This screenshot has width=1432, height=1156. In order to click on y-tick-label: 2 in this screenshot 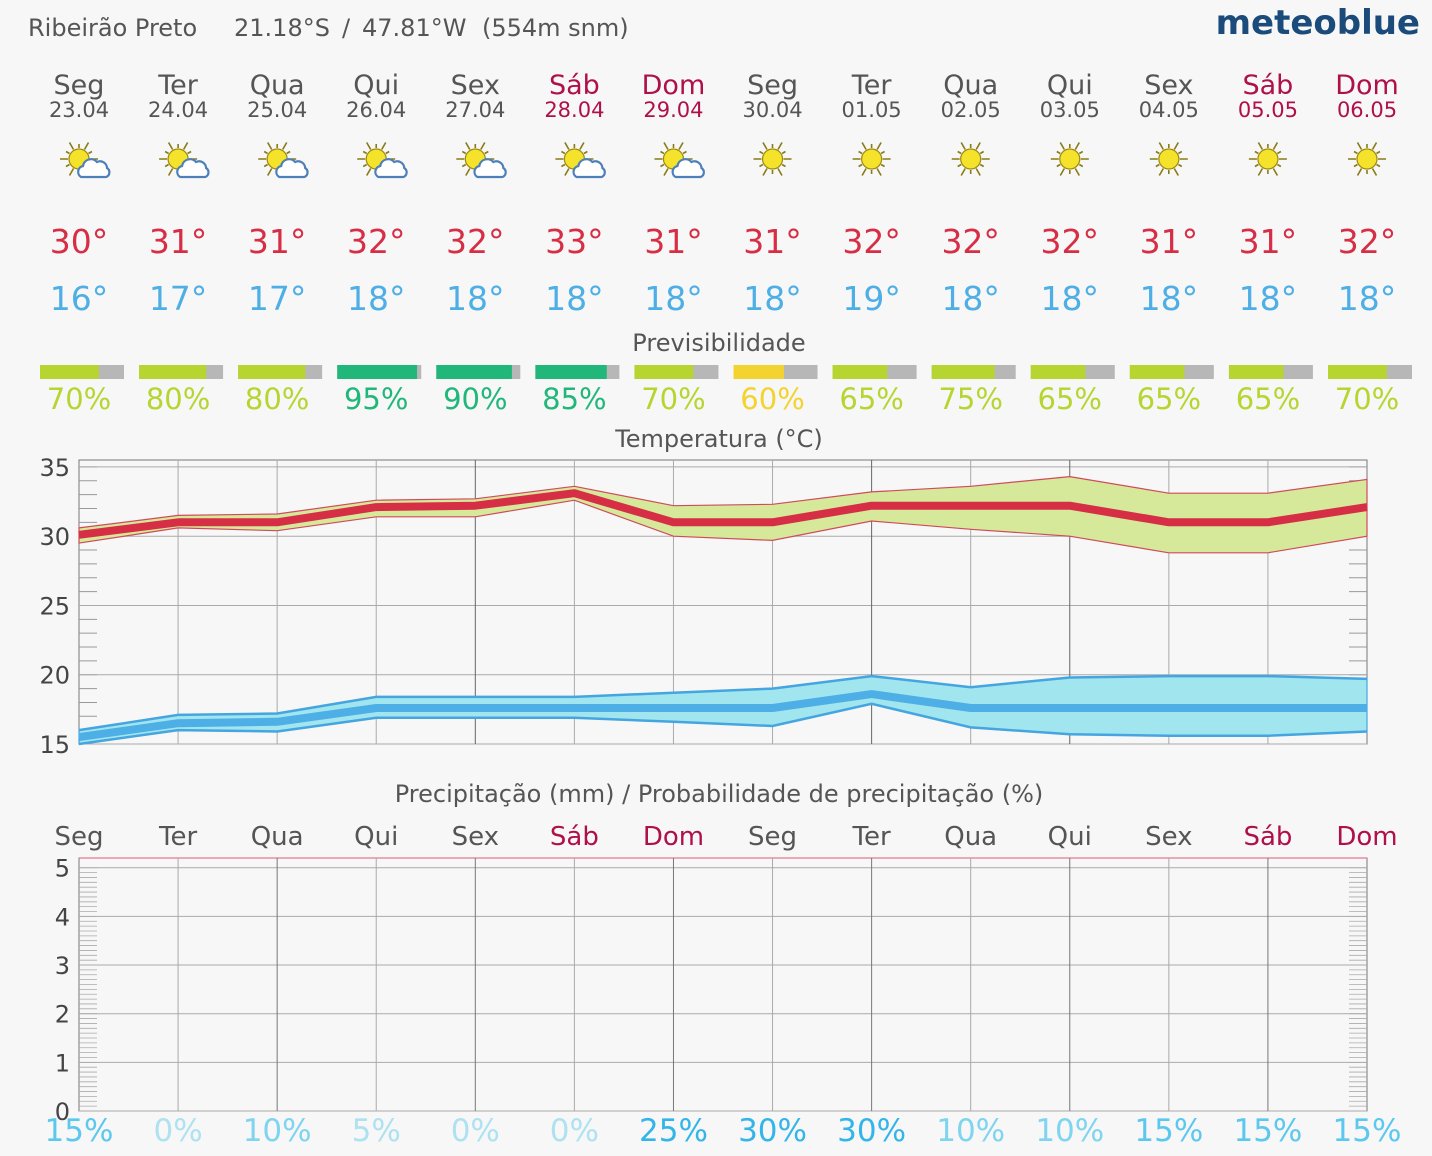, I will do `click(62, 1015)`.